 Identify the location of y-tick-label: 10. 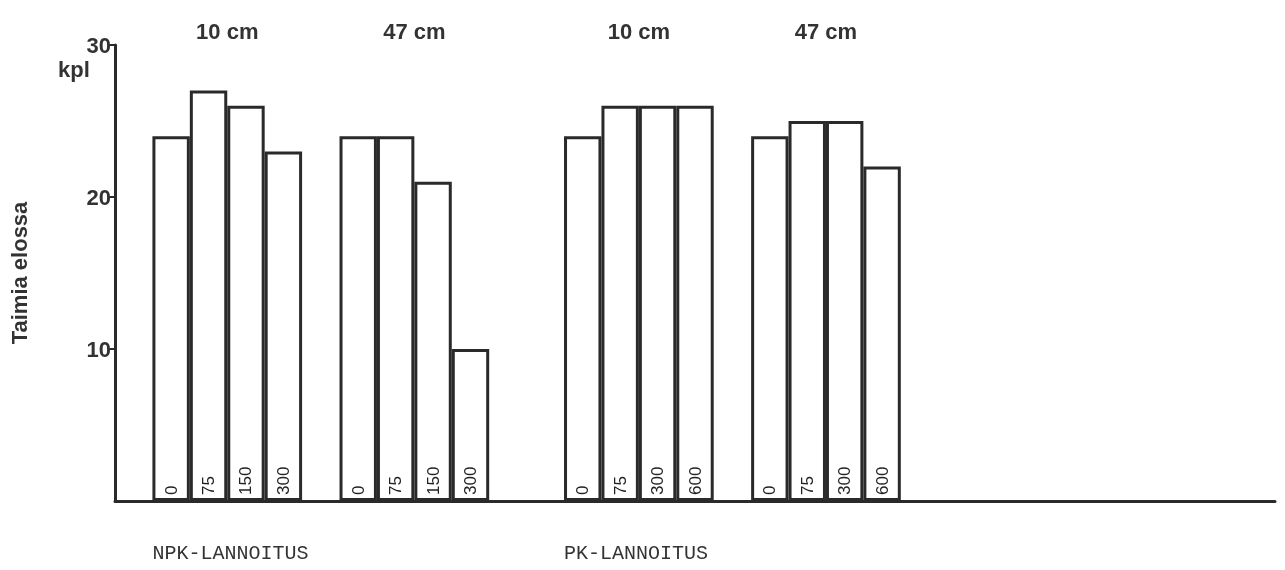
(98, 349).